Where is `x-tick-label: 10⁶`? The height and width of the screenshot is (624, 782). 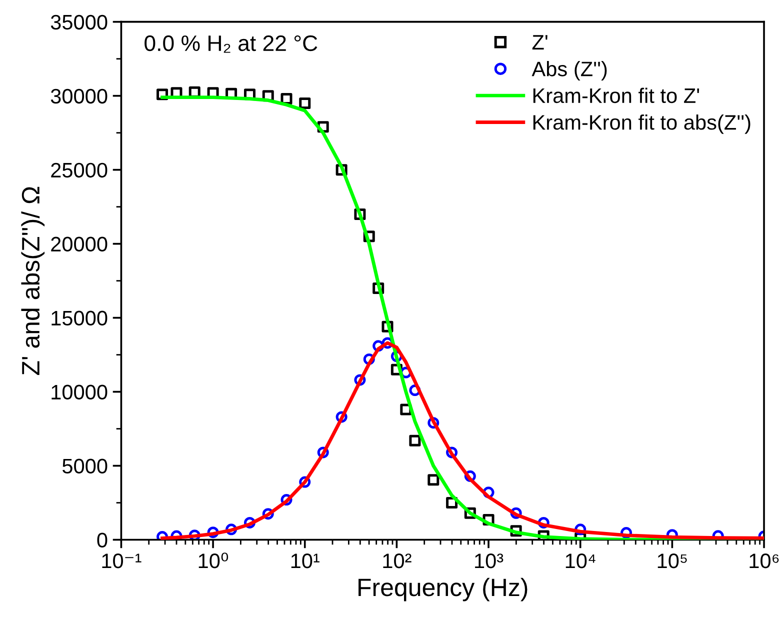
x-tick-label: 10⁶ is located at coordinates (764, 561).